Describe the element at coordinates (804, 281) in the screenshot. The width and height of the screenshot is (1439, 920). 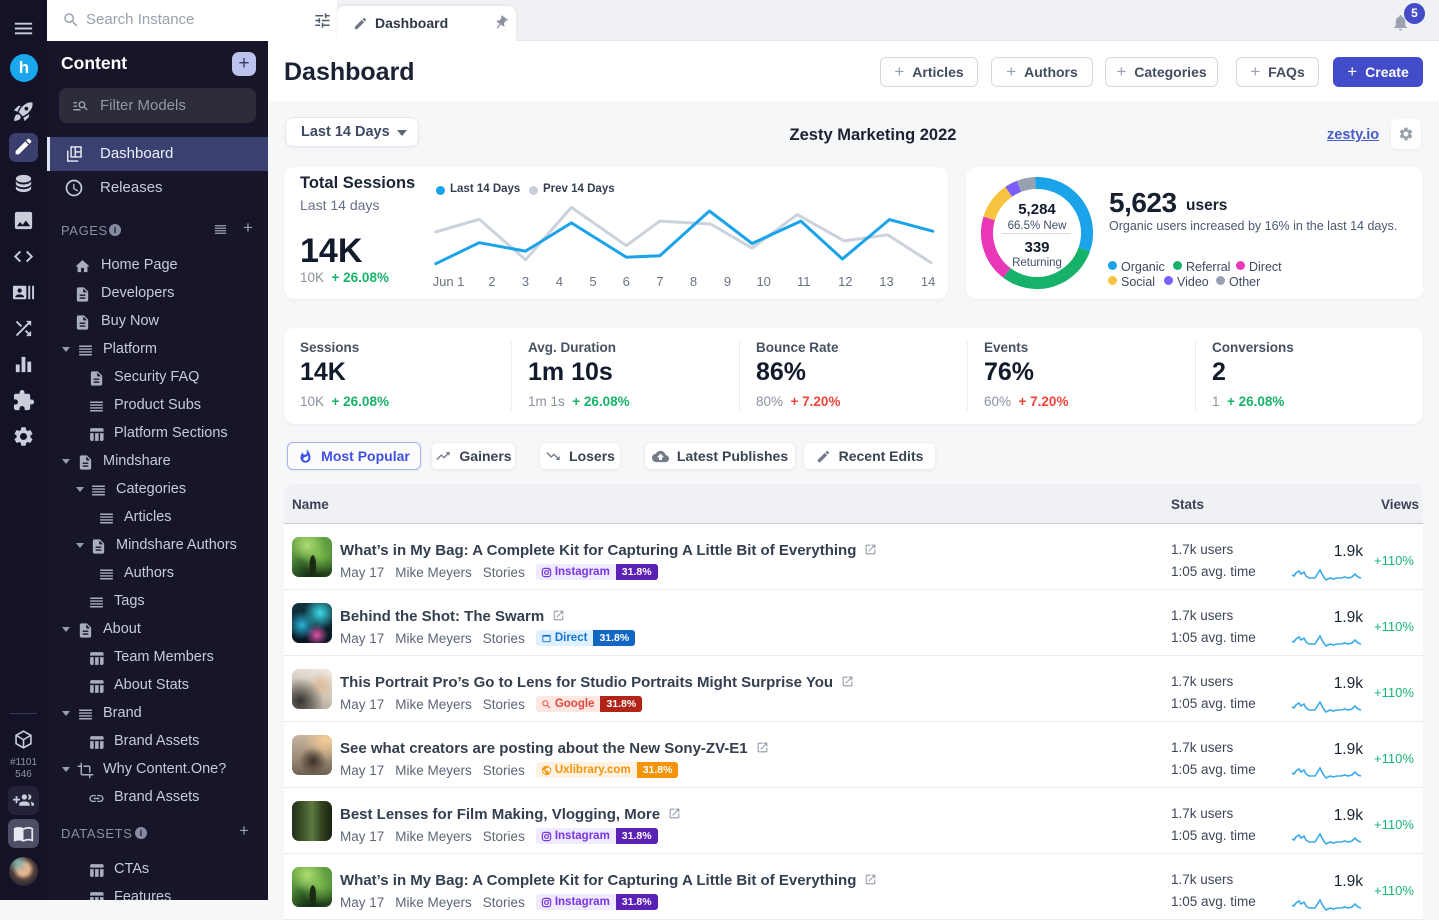
I see `svg-text: 11` at that location.